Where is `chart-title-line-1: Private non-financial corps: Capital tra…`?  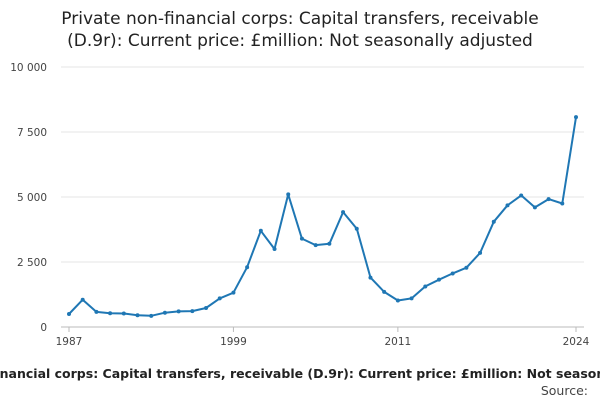 chart-title-line-1: Private non-financial corps: Capital tra… is located at coordinates (299, 19).